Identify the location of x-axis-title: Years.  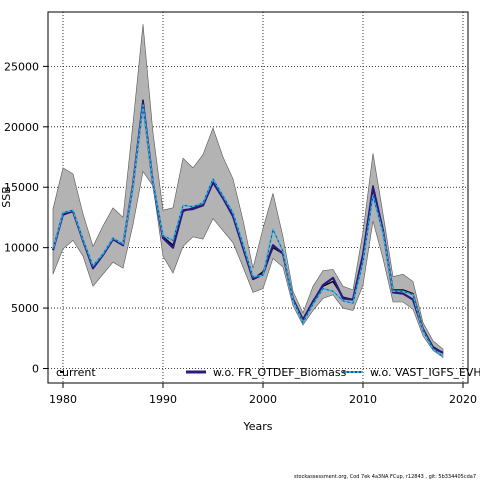
(257, 426).